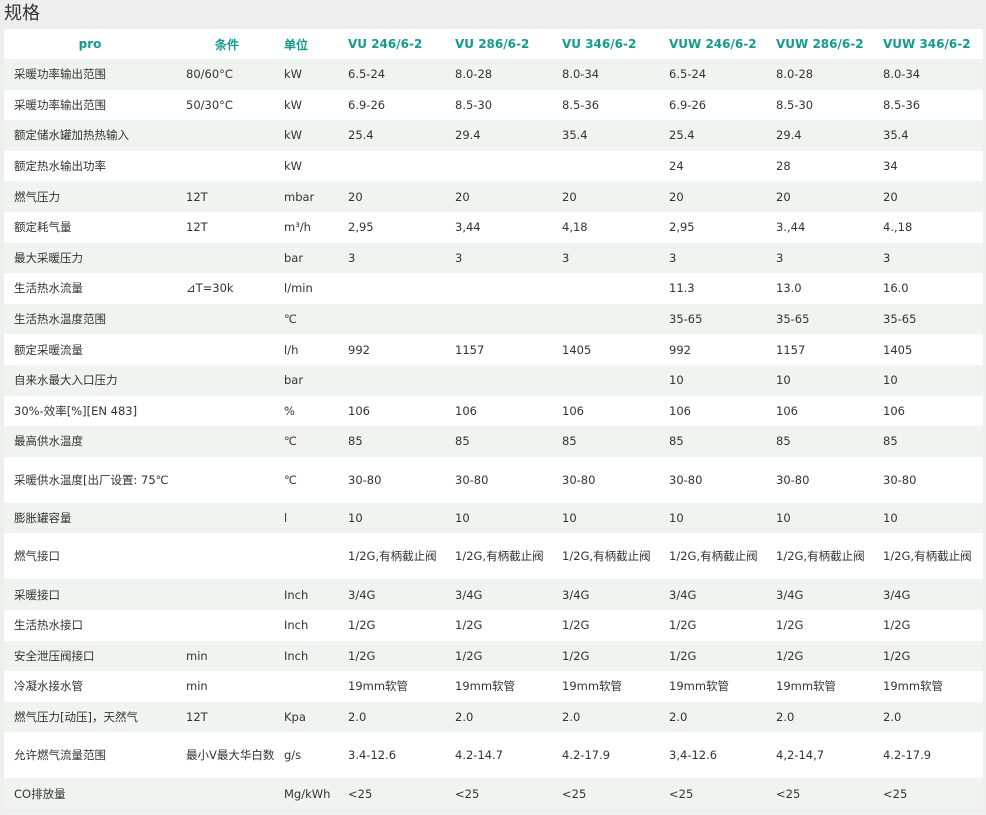 The width and height of the screenshot is (986, 815). What do you see at coordinates (372, 755) in the screenshot?
I see `value-cell: 3.4-12.6` at bounding box center [372, 755].